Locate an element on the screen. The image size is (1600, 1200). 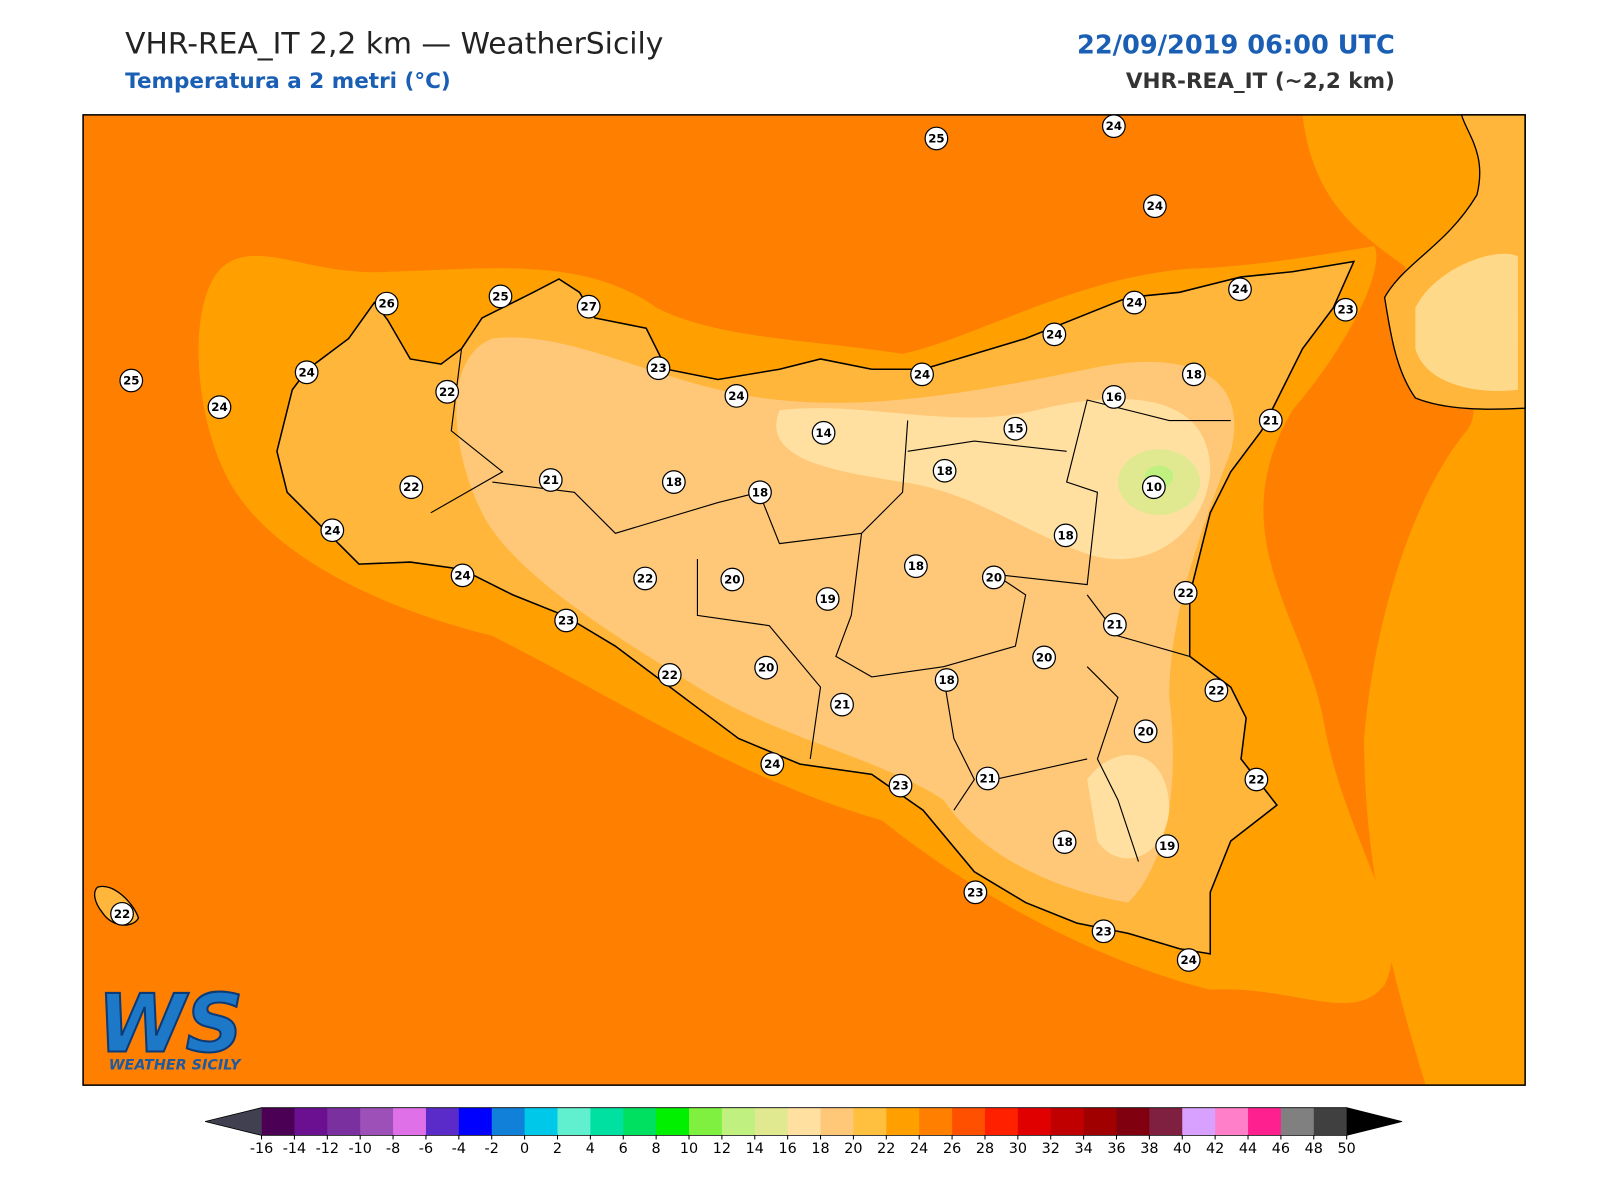
station-value: 15 is located at coordinates (1015, 429).